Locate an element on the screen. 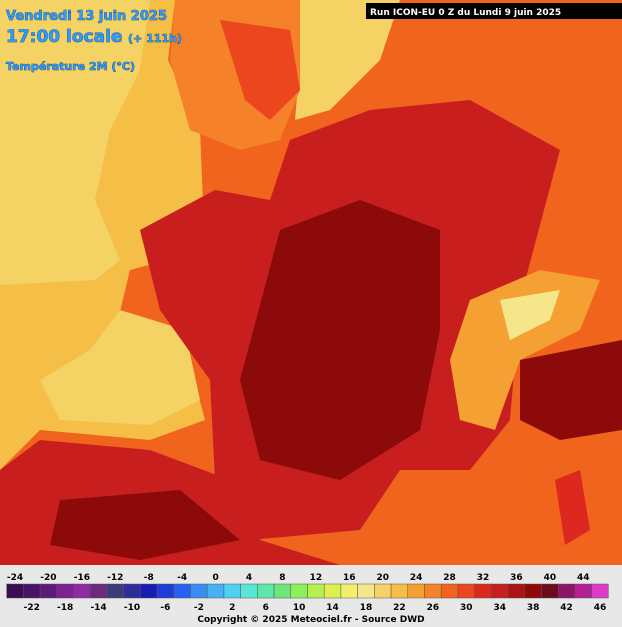 This screenshot has width=622, height=627. legend-label: -10 is located at coordinates (132, 608).